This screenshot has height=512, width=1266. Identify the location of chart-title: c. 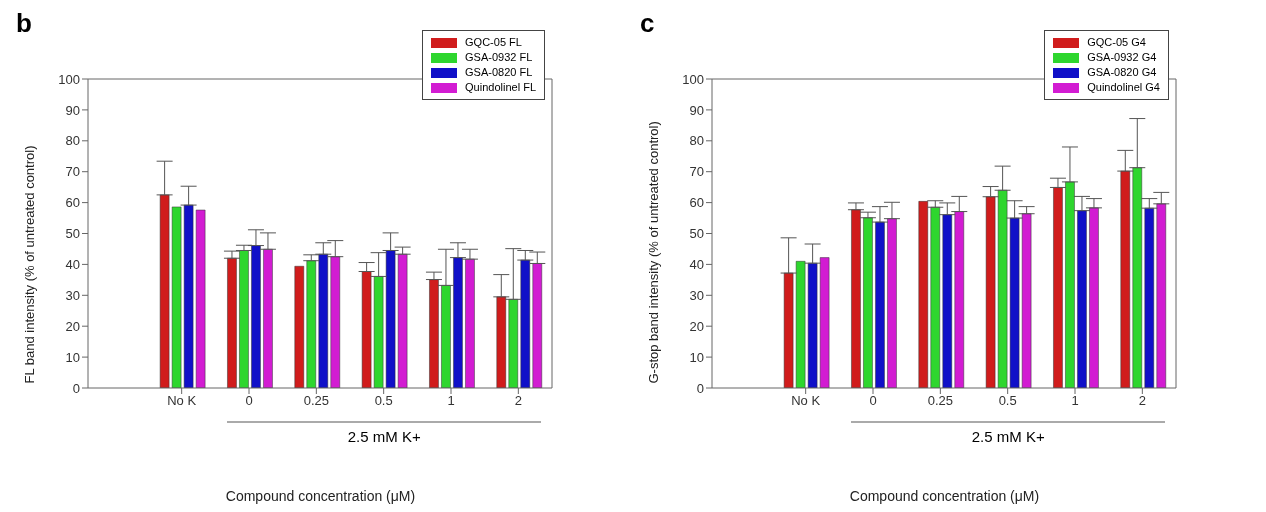
(647, 23).